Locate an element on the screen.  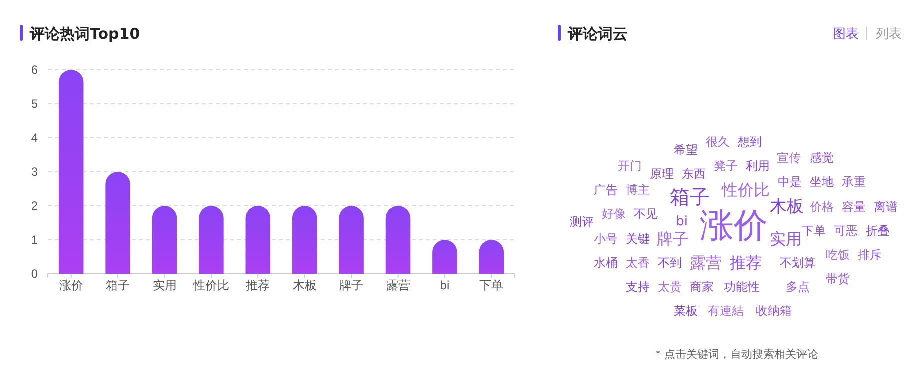
category-label: 有連結 is located at coordinates (726, 311).